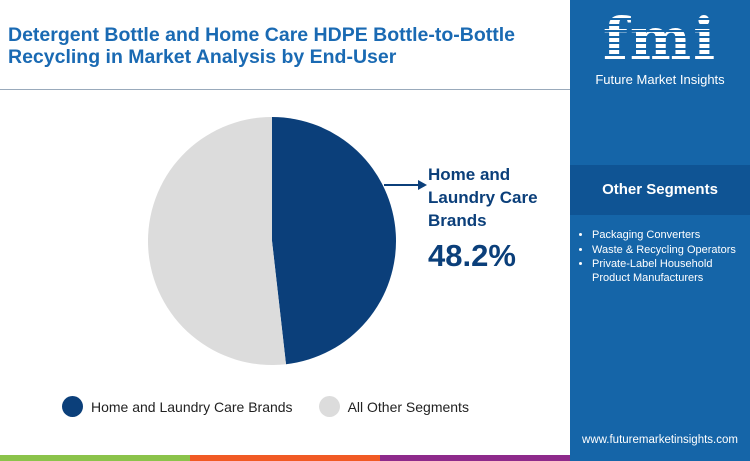  I want to click on callout-label-3: Brands, so click(457, 220).